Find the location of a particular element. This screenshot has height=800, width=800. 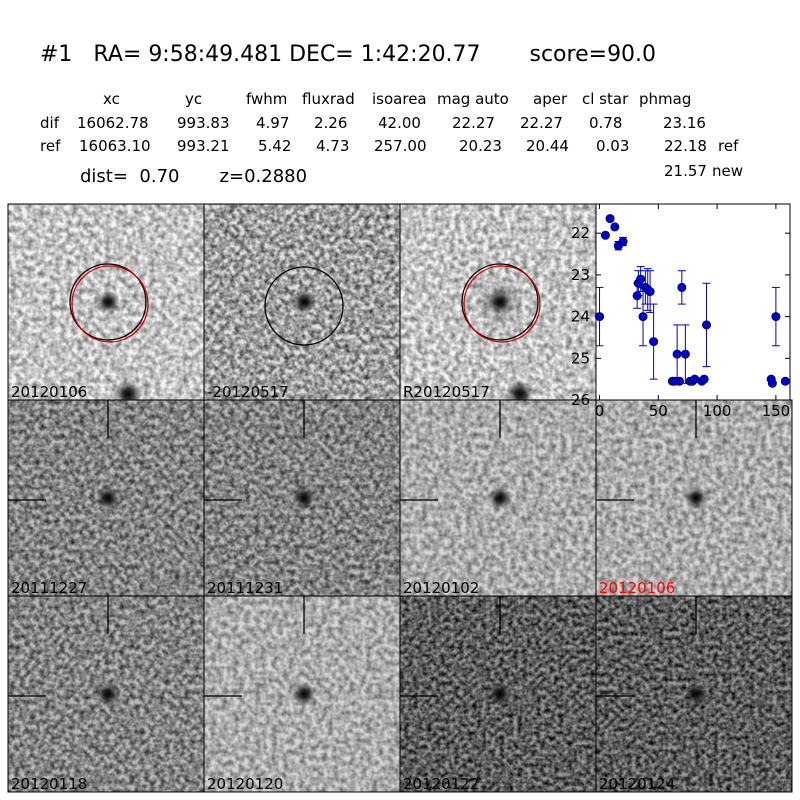

y-tick-label: 25 is located at coordinates (580, 358).